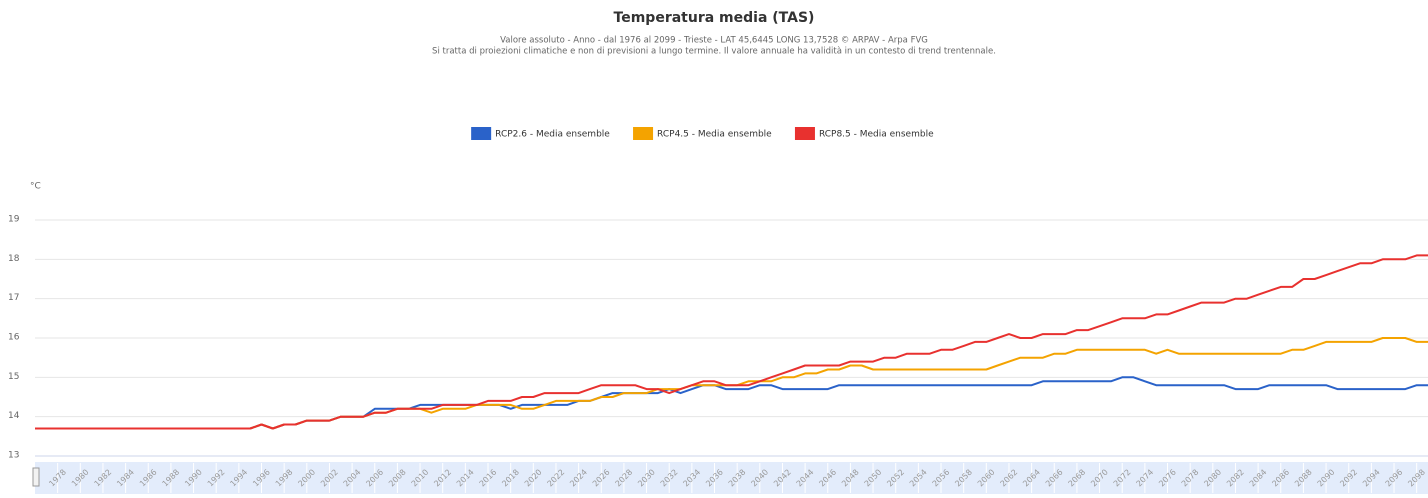 The height and width of the screenshot is (498, 1428). I want to click on legend-label: RCP2.6 - Media ensemble, so click(552, 135).